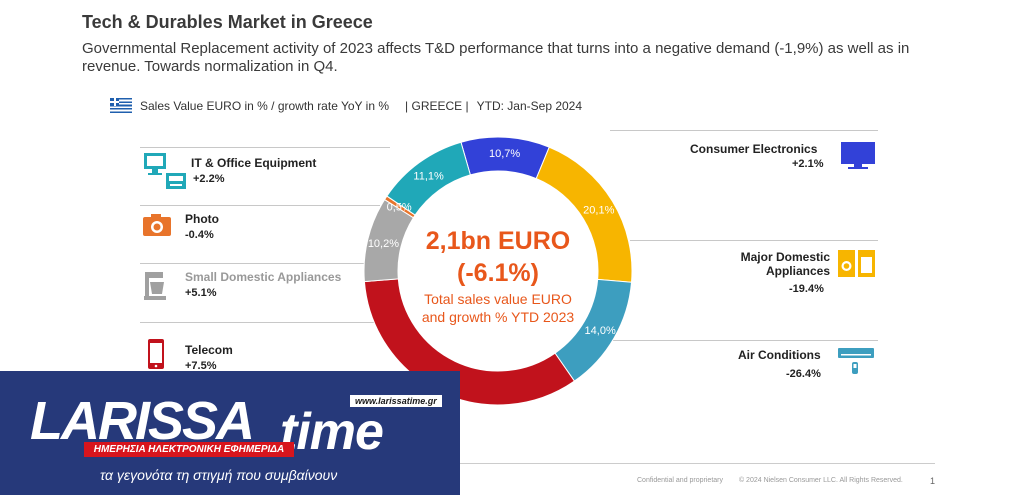  I want to click on center-total-growth: (-6.1%), so click(498, 273).